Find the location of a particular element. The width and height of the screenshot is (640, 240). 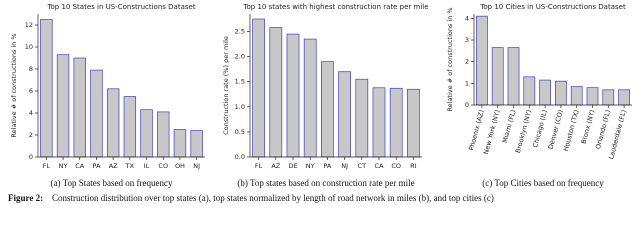

x-tick-label: CT is located at coordinates (362, 166).